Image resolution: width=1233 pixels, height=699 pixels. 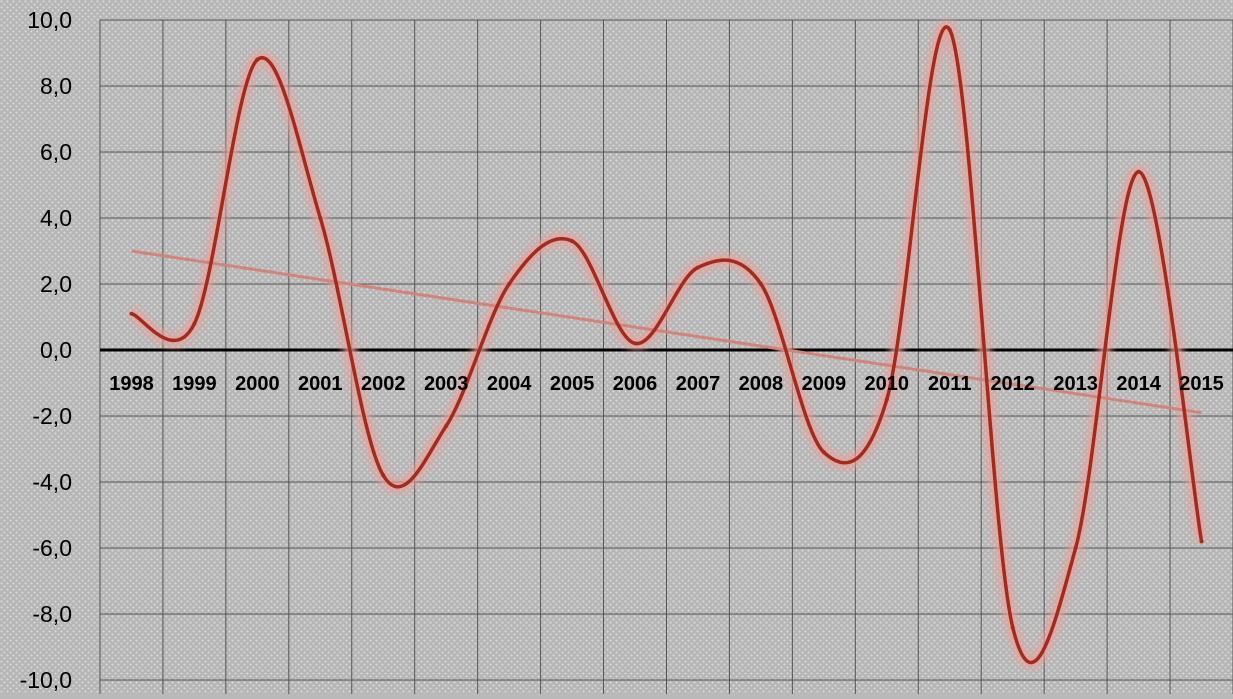 I want to click on x-tick-label: 2013, so click(x=1075, y=384).